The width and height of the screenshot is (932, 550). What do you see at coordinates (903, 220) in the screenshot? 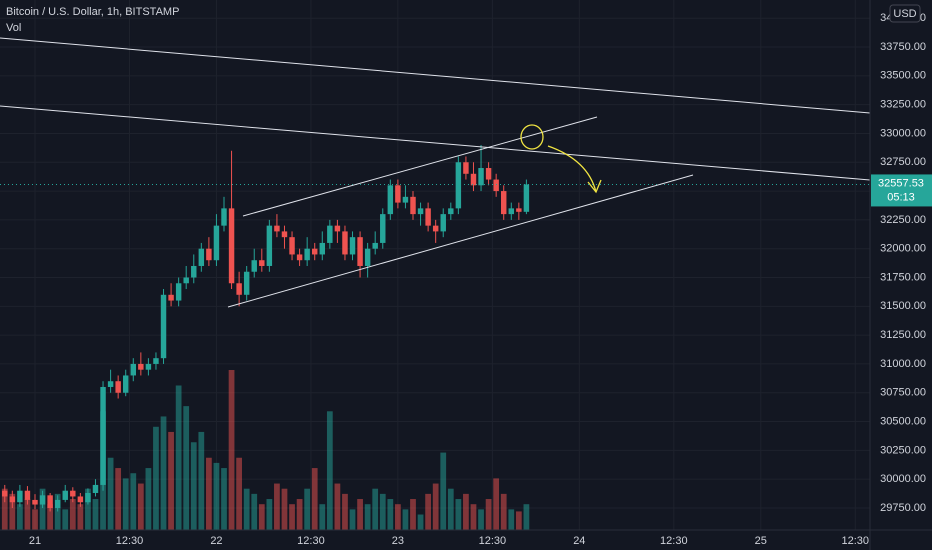
I see `y-tick-label: 32250.00` at bounding box center [903, 220].